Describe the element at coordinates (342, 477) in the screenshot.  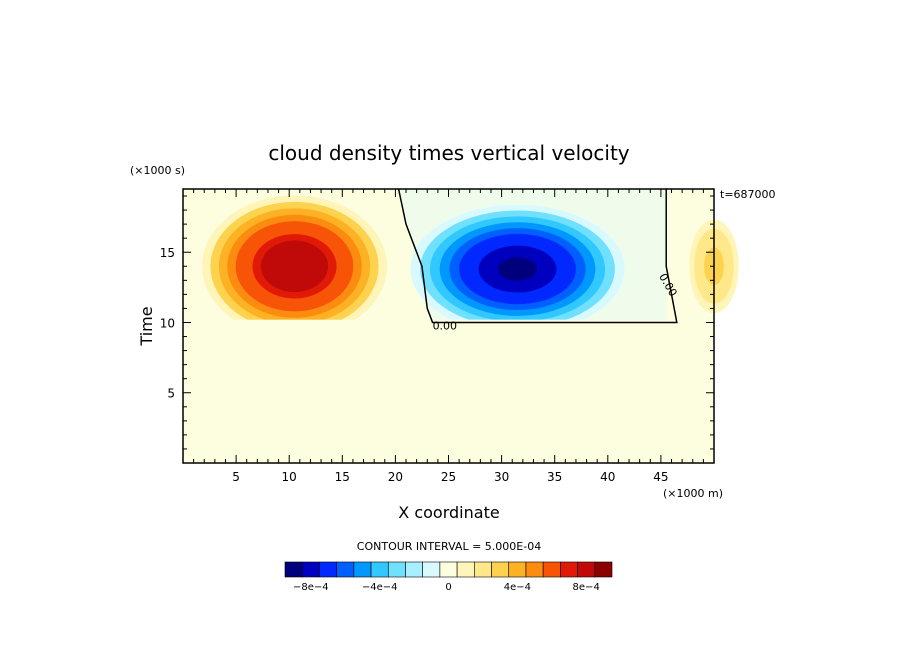
I see `x-tick-label: 15` at that location.